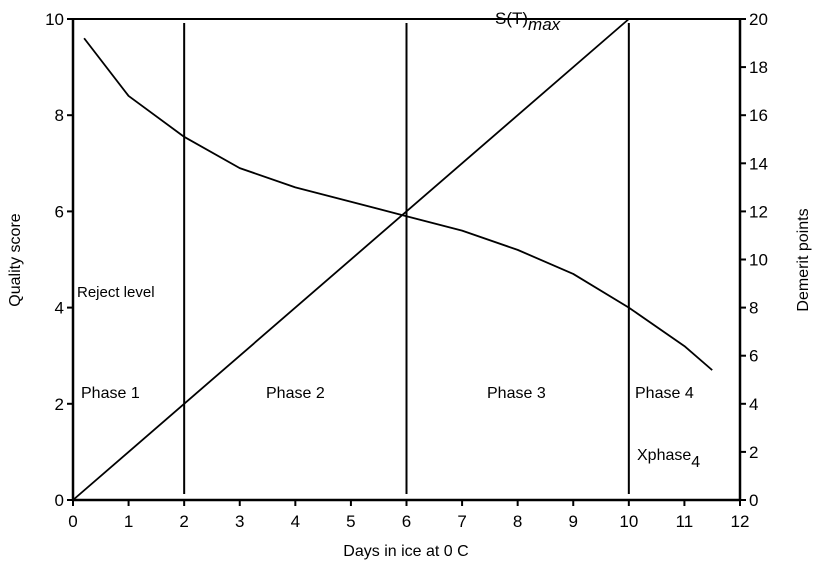  What do you see at coordinates (59, 404) in the screenshot?
I see `y-tick-label: 2` at bounding box center [59, 404].